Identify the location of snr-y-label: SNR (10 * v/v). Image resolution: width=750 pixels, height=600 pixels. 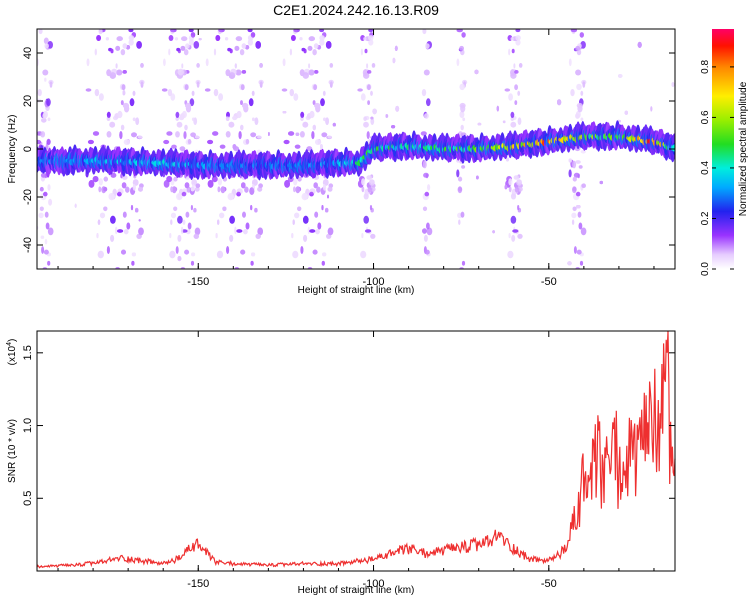
(12, 451).